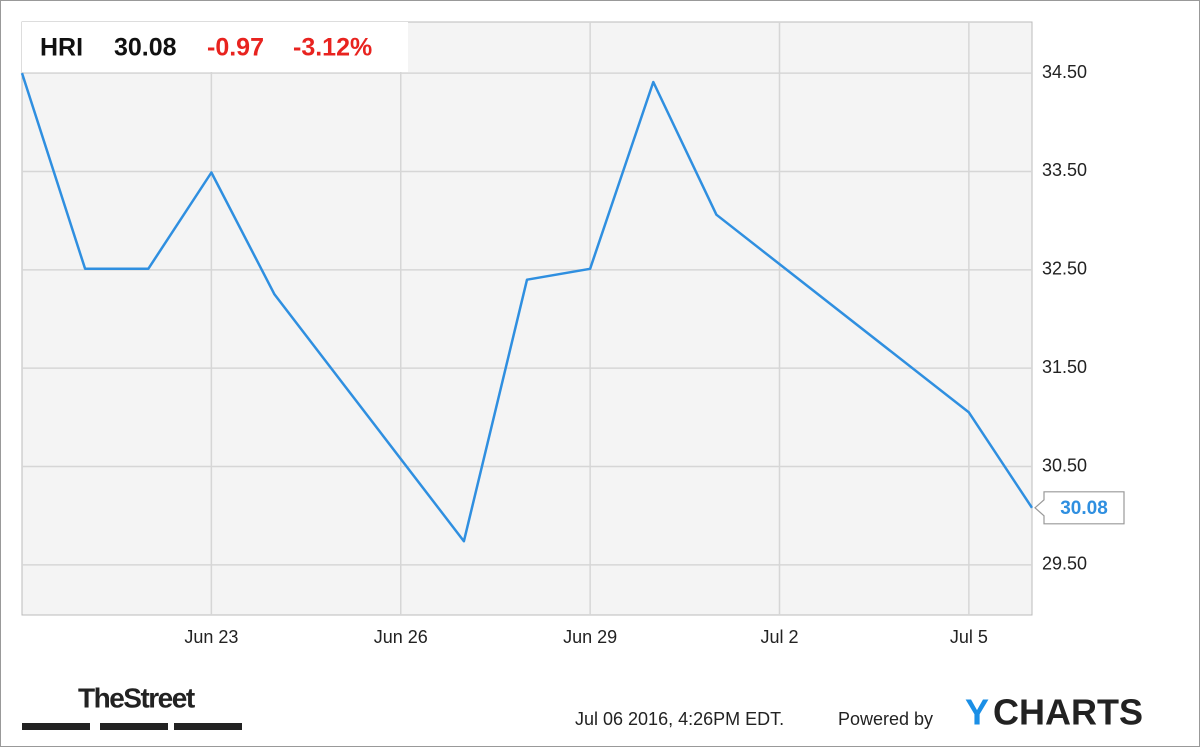  What do you see at coordinates (235, 48) in the screenshot?
I see `change: -0.97` at bounding box center [235, 48].